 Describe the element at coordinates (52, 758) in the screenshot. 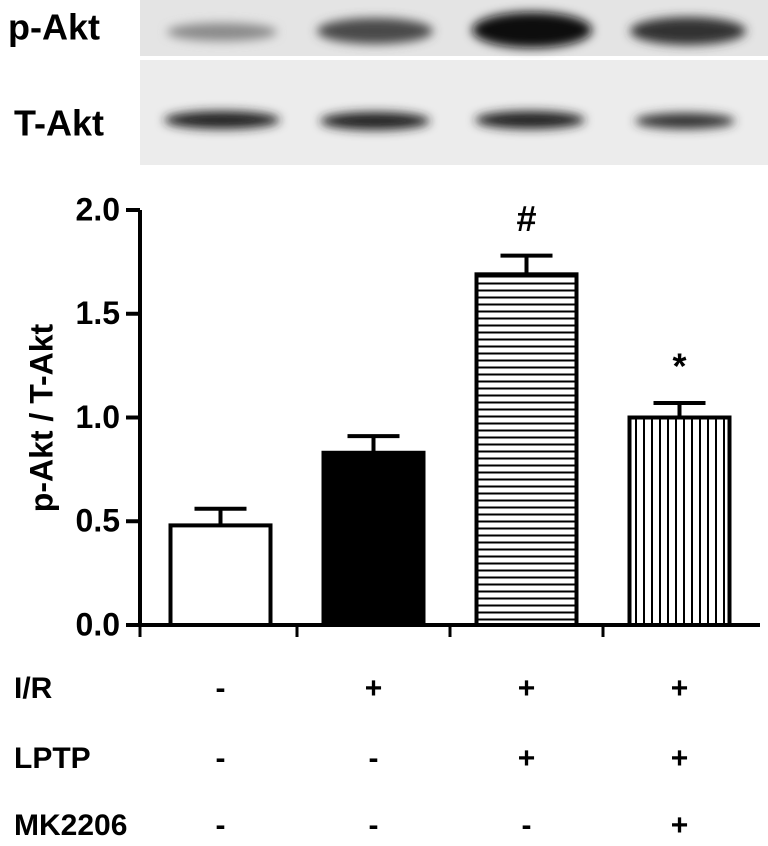

I see `condition-label: LPTP` at that location.